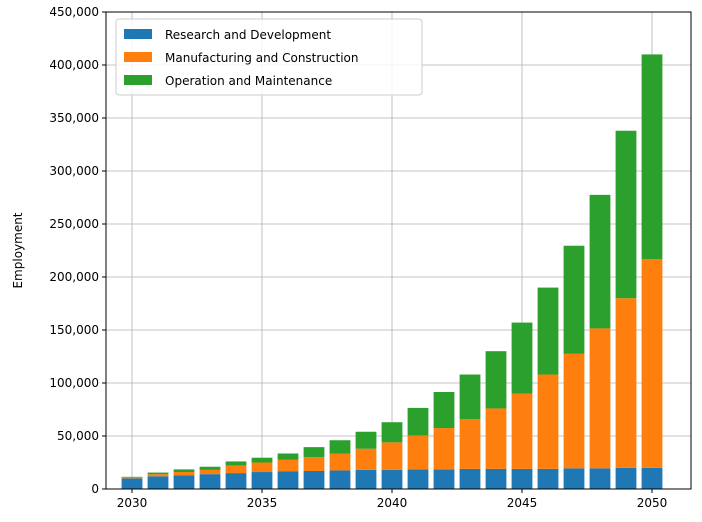  Describe the element at coordinates (262, 58) in the screenshot. I see `legend-label: Manufacturing and Construction` at that location.